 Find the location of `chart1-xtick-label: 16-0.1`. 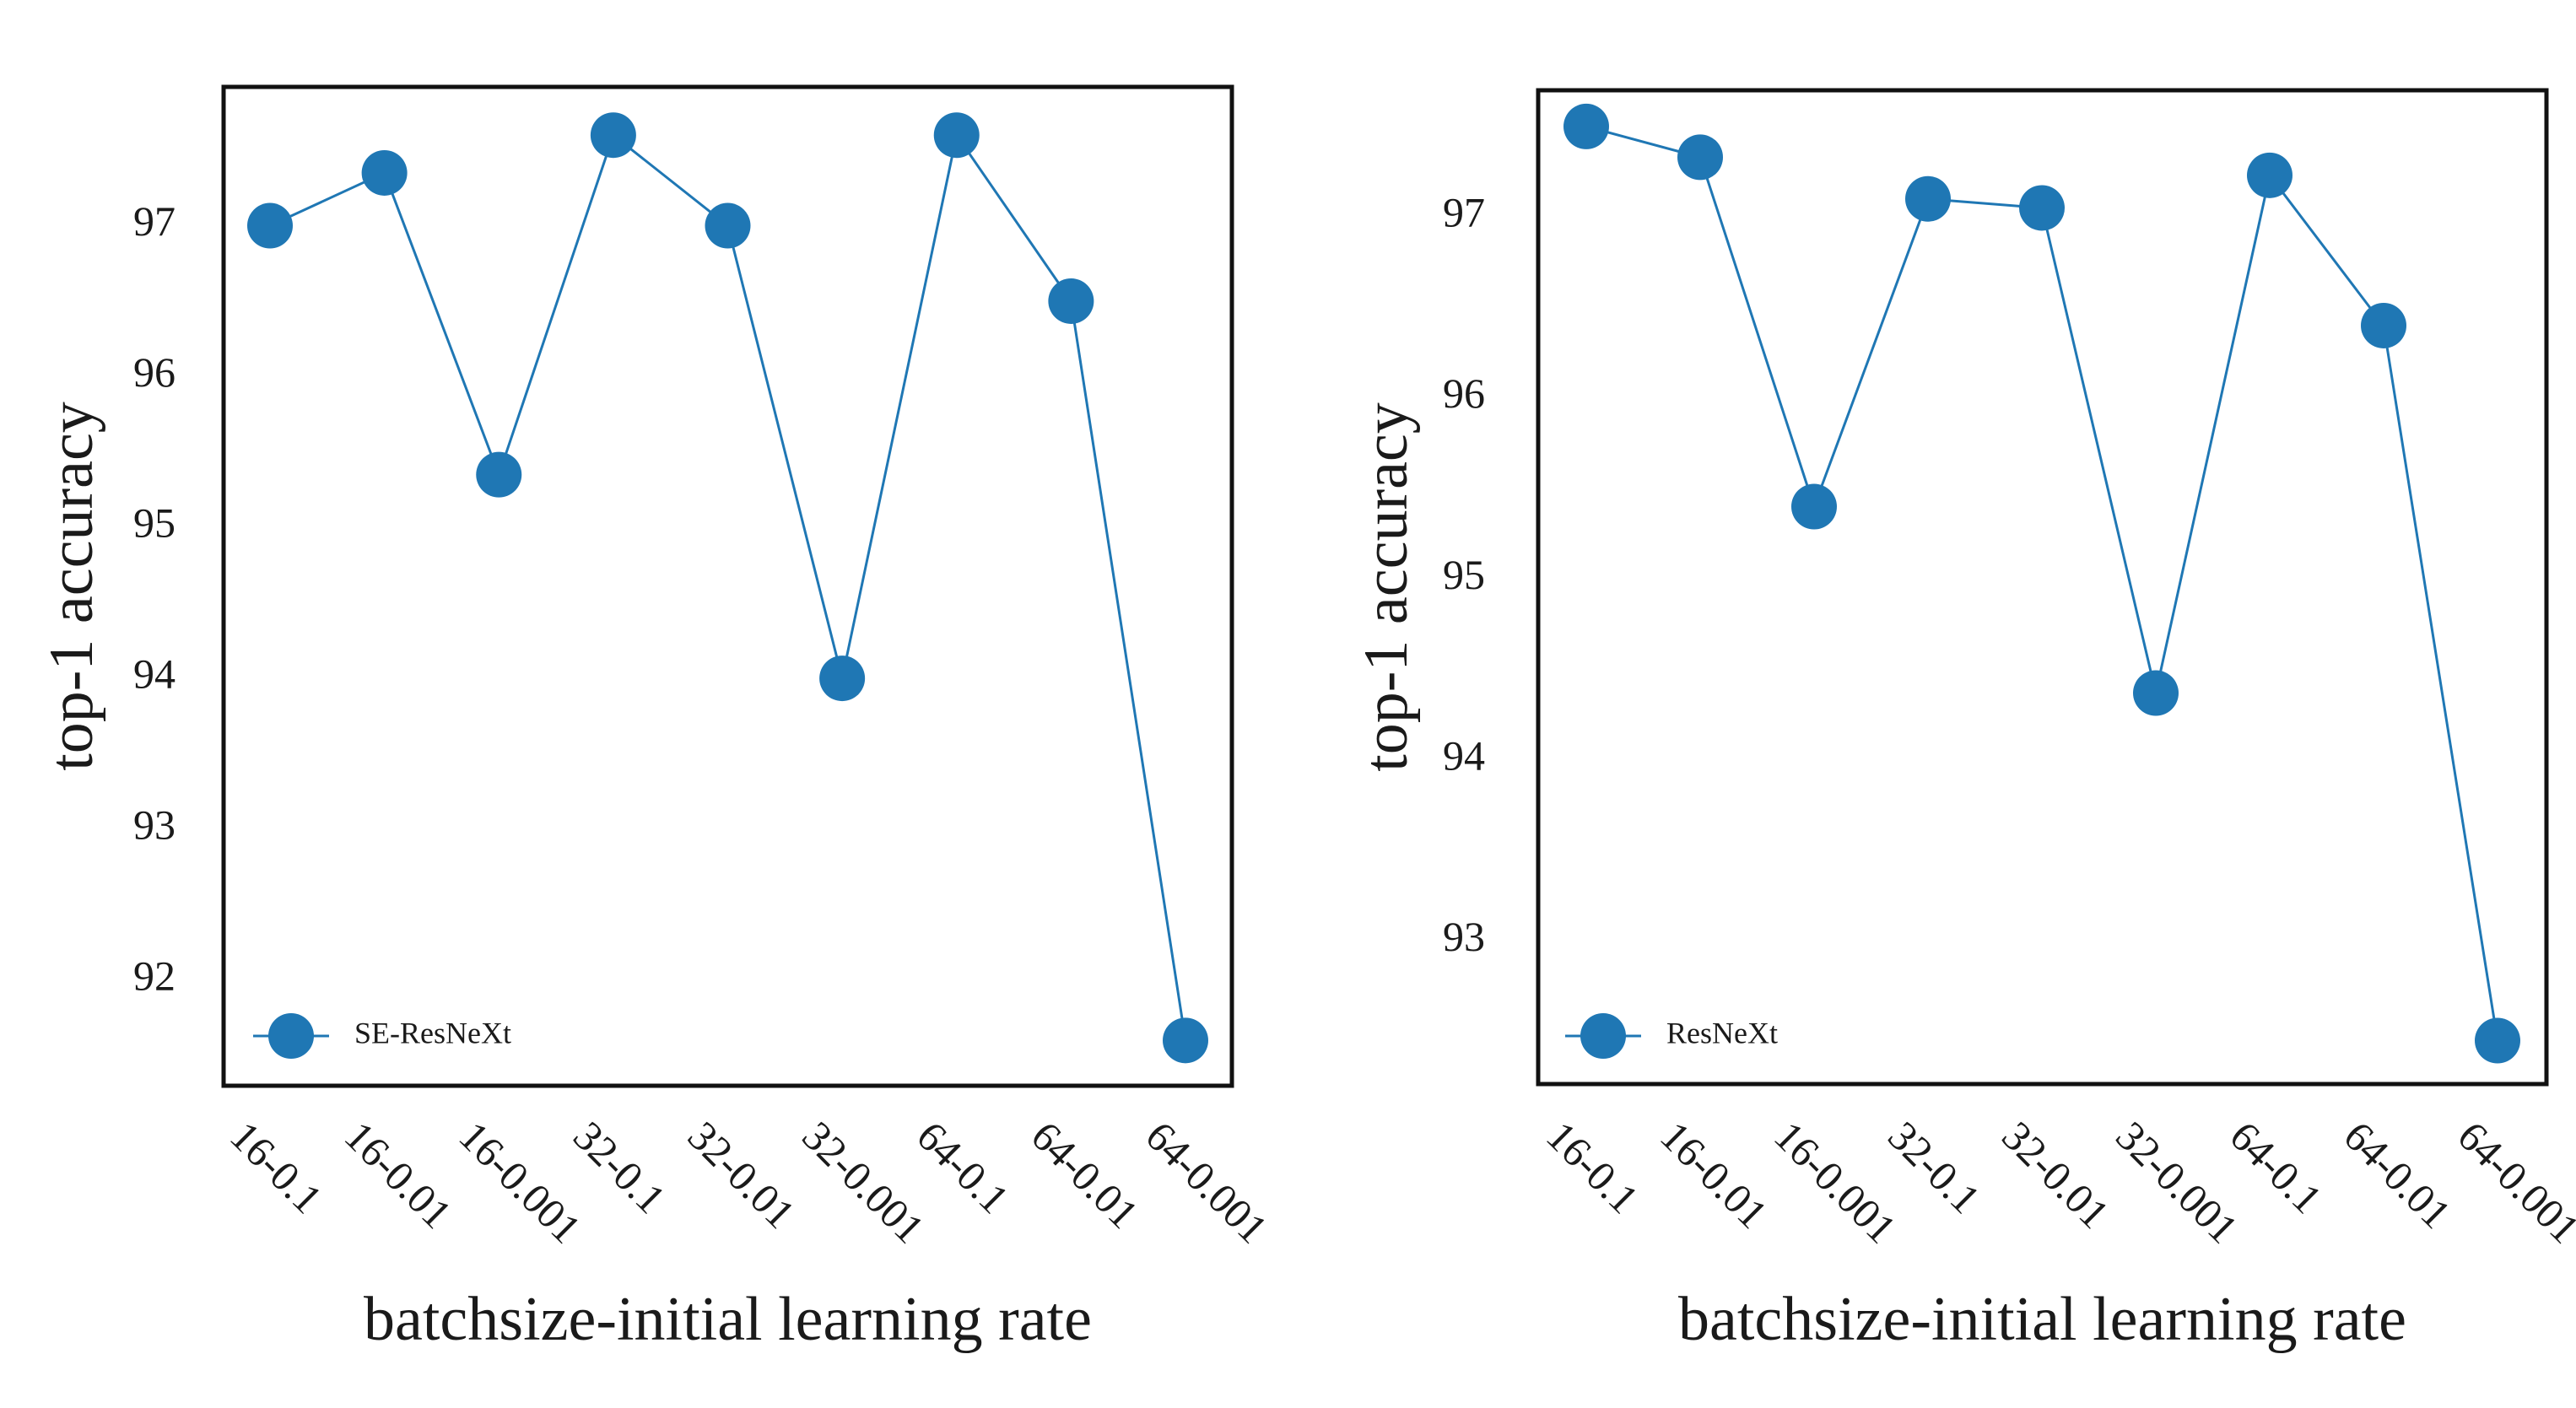

chart1-xtick-label: 16-0.1 is located at coordinates (276, 1167).